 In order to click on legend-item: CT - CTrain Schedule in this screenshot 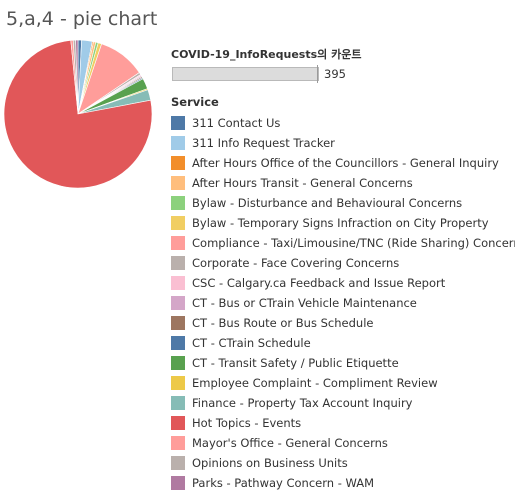, I will do `click(343, 343)`.